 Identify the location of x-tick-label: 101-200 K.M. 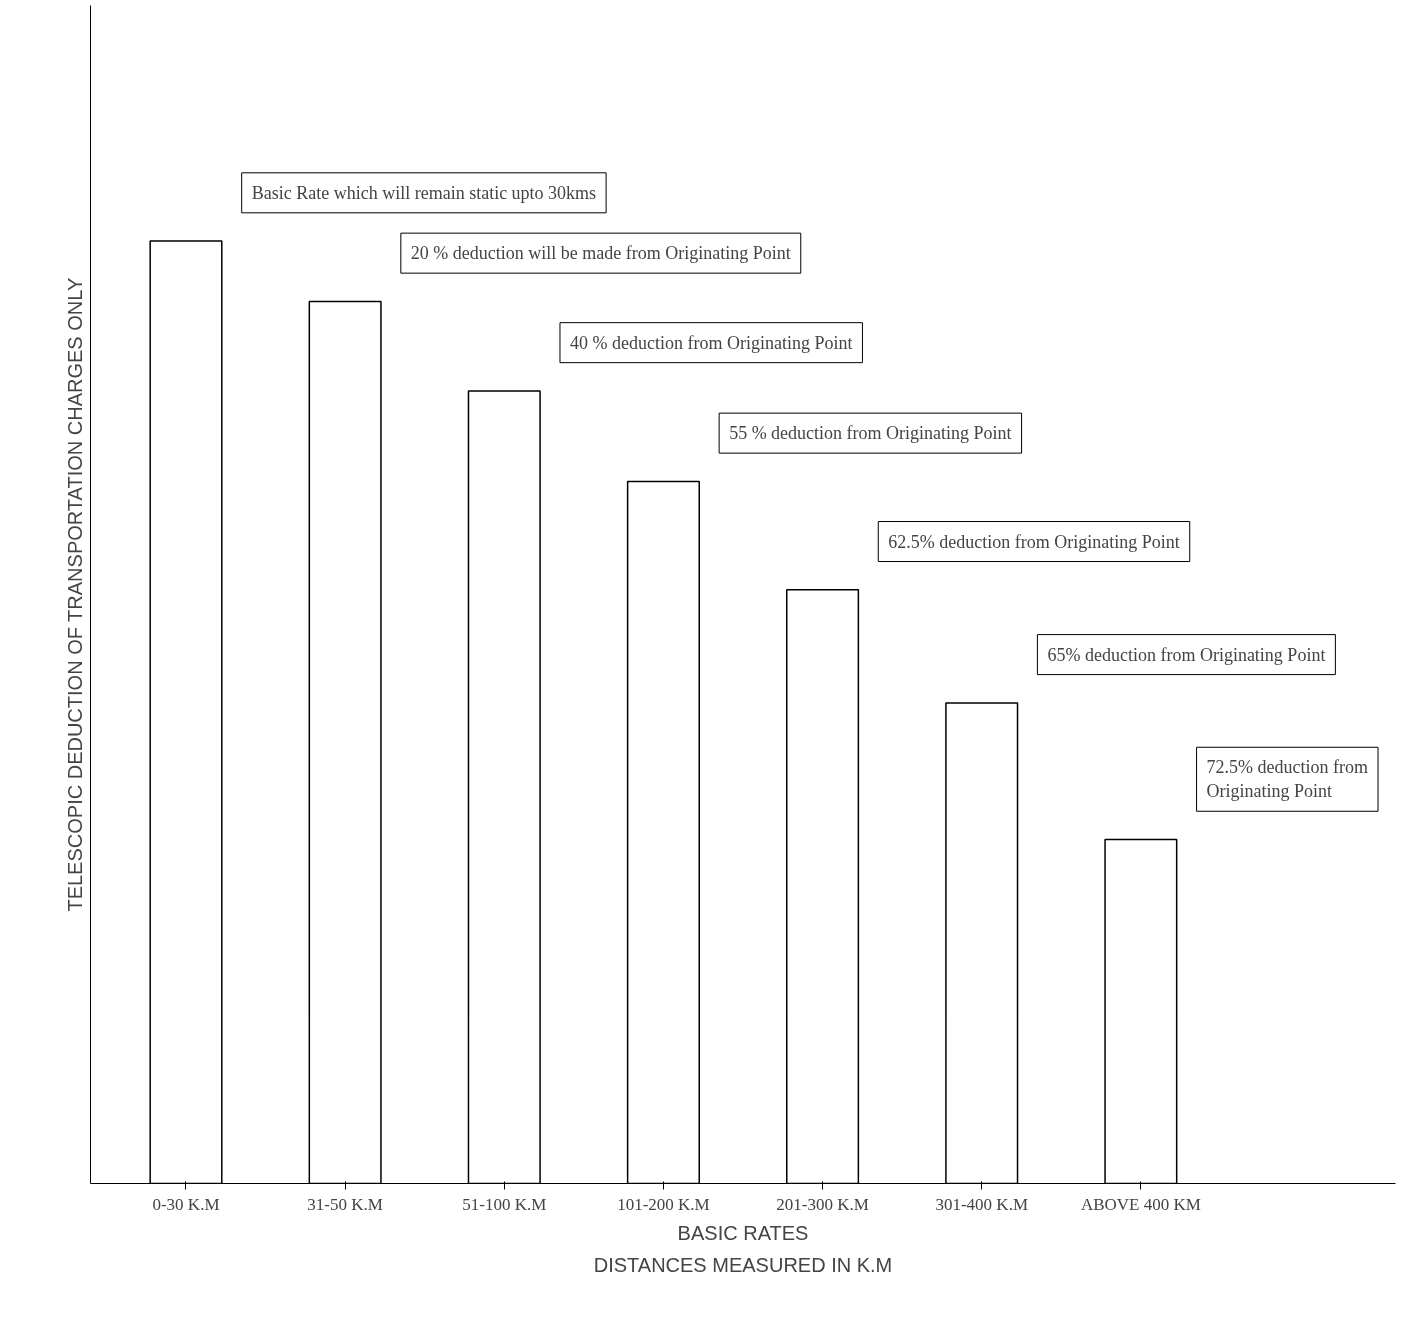
(663, 1204).